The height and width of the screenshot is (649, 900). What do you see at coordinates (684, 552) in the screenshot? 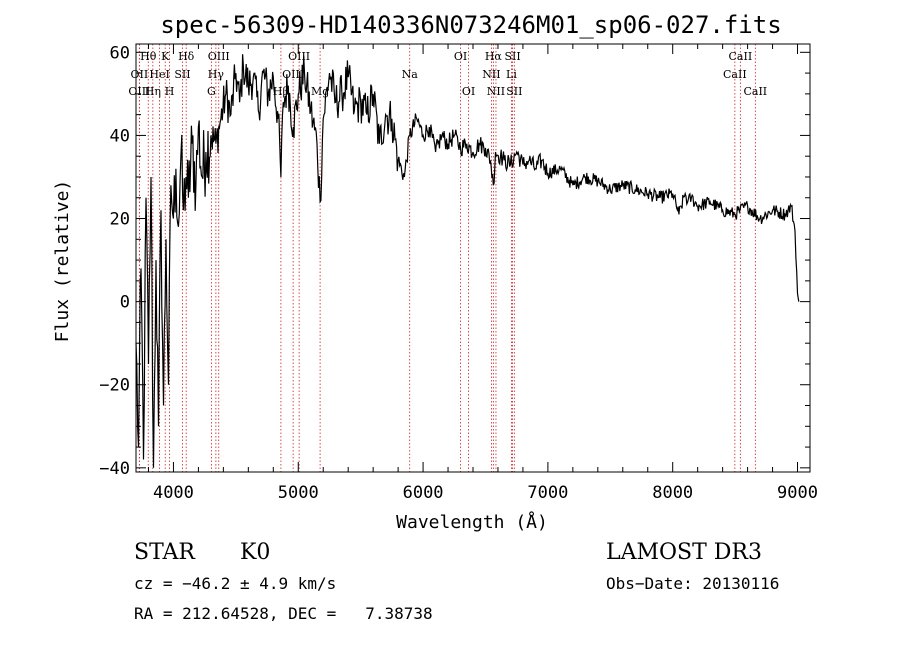
I see `survey-name: LAMOST DR3` at bounding box center [684, 552].